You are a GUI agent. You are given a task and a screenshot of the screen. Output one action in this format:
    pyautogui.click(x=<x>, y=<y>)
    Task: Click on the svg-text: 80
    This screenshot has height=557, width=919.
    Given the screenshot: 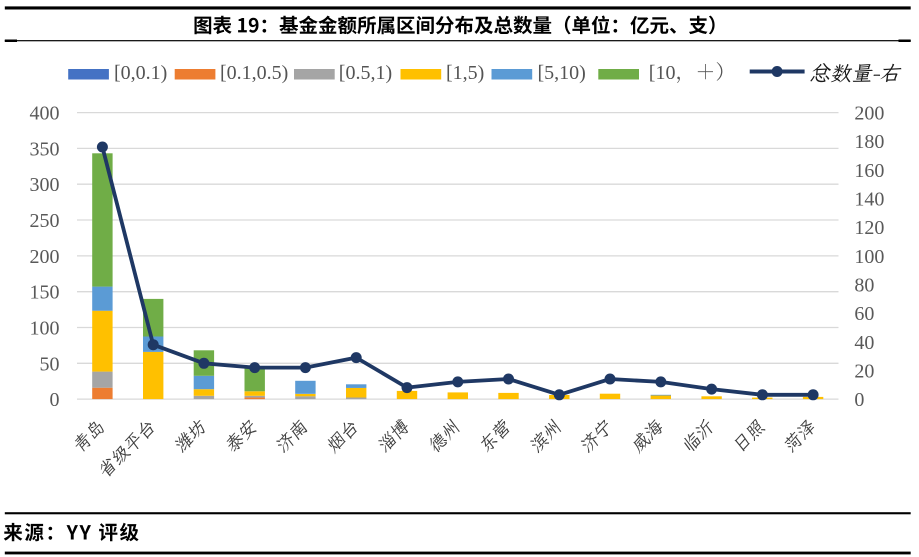 What is the action you would take?
    pyautogui.click(x=864, y=286)
    